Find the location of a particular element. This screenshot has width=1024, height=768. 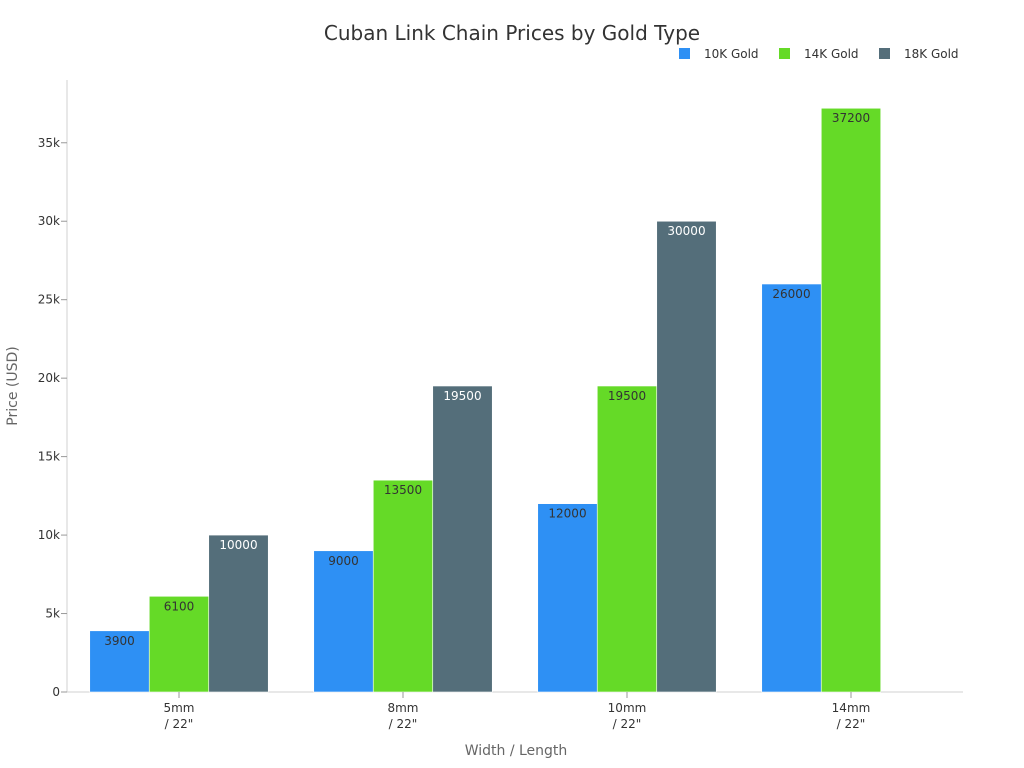

y-tick-label: 35k is located at coordinates (49, 143).